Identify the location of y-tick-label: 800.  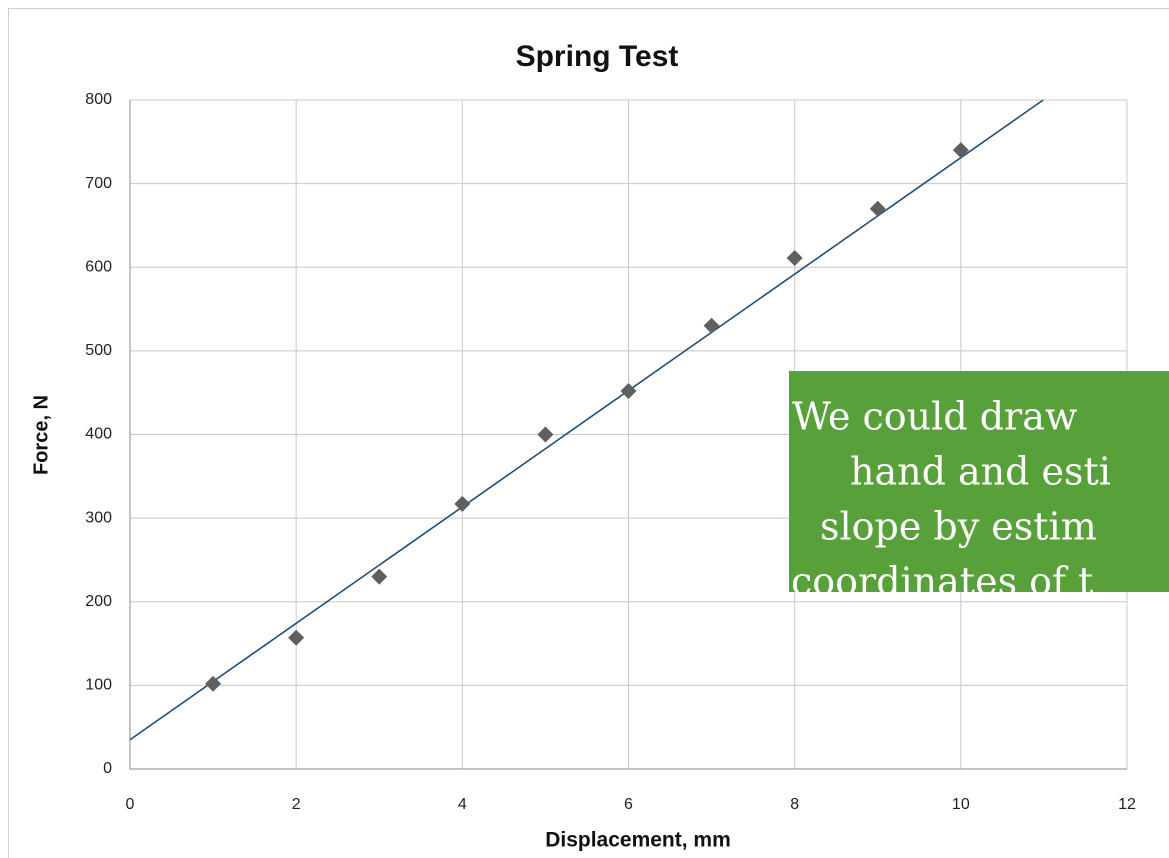
(98, 99).